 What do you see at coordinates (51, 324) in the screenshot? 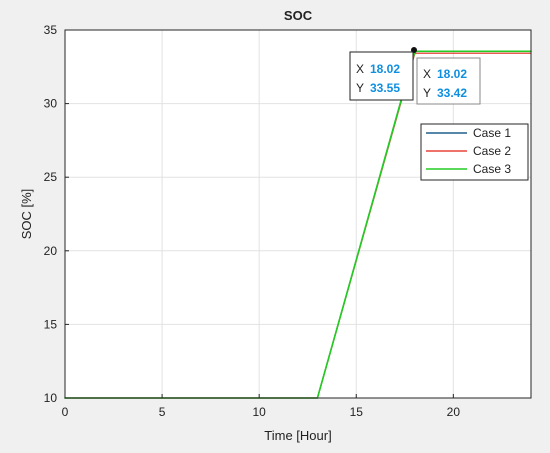
I see `y-tick-label: 15` at bounding box center [51, 324].